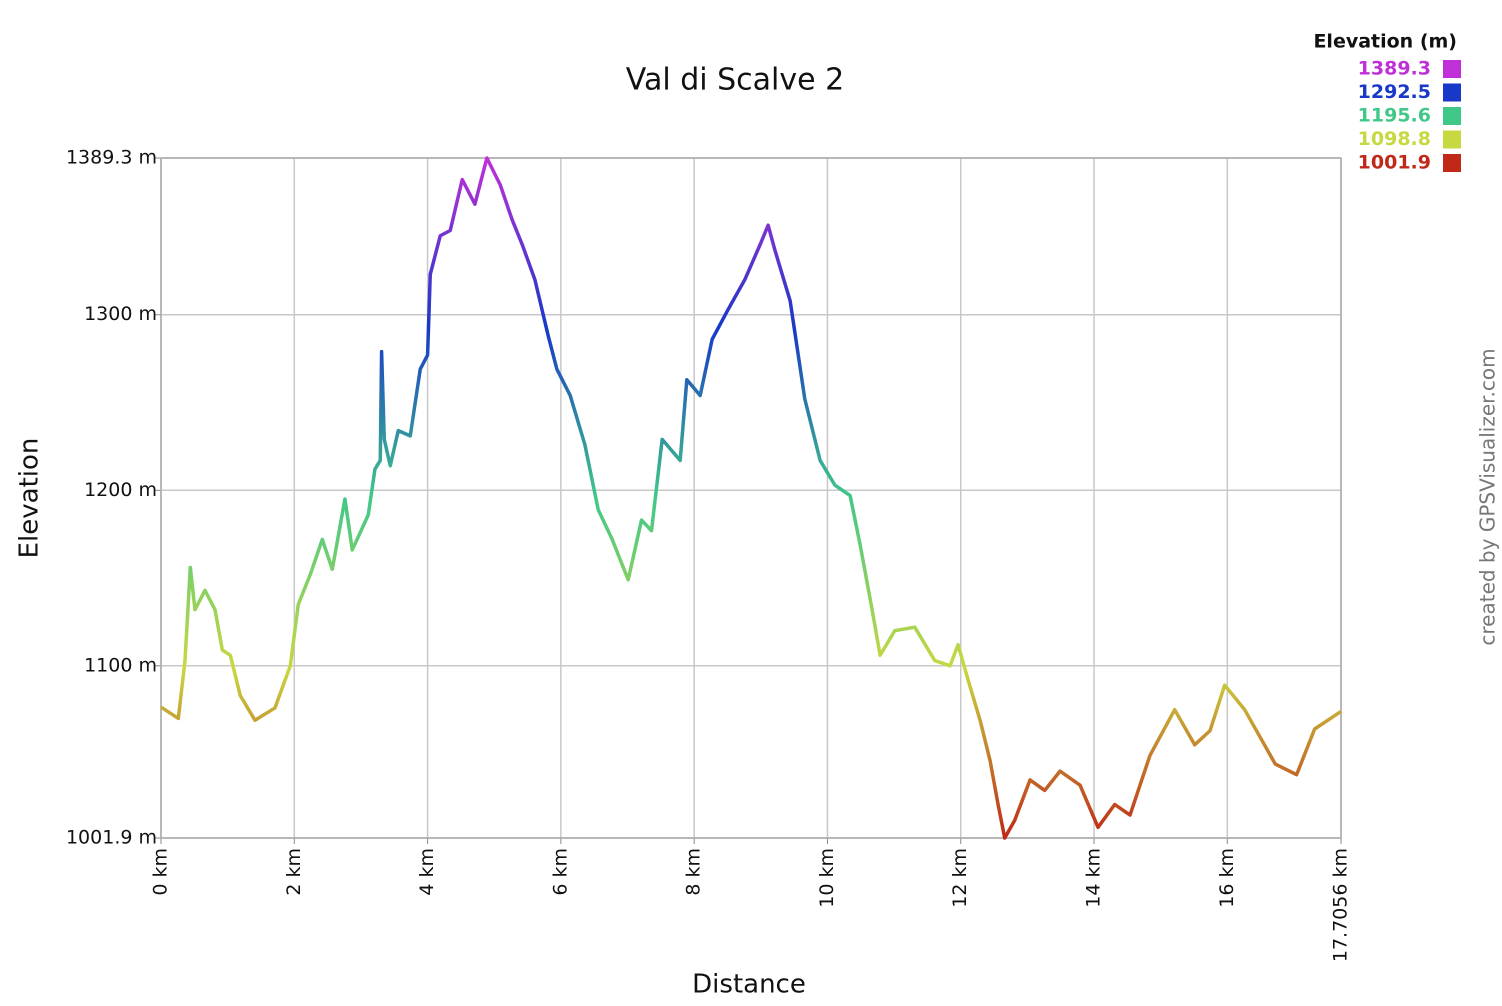 This screenshot has height=1006, width=1502. Describe the element at coordinates (1227, 878) in the screenshot. I see `x-tick-label: 16 km` at that location.